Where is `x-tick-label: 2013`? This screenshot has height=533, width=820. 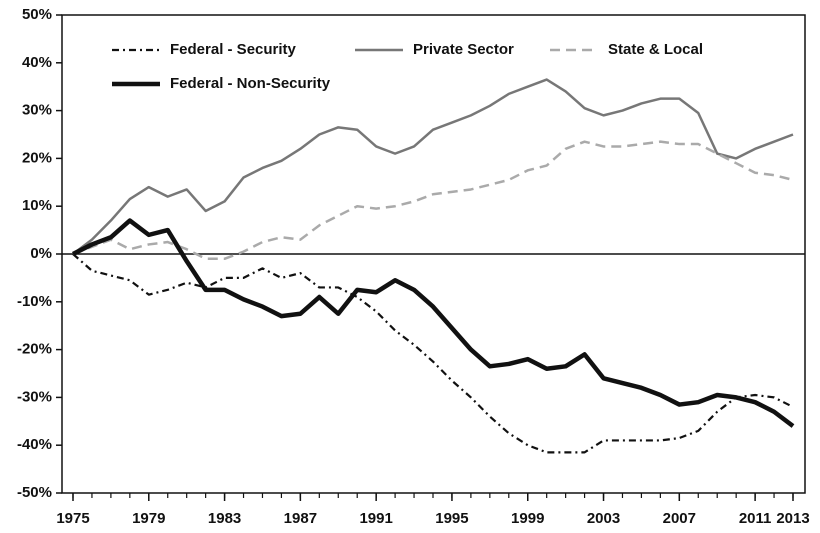
x-tick-label: 2013 is located at coordinates (792, 518).